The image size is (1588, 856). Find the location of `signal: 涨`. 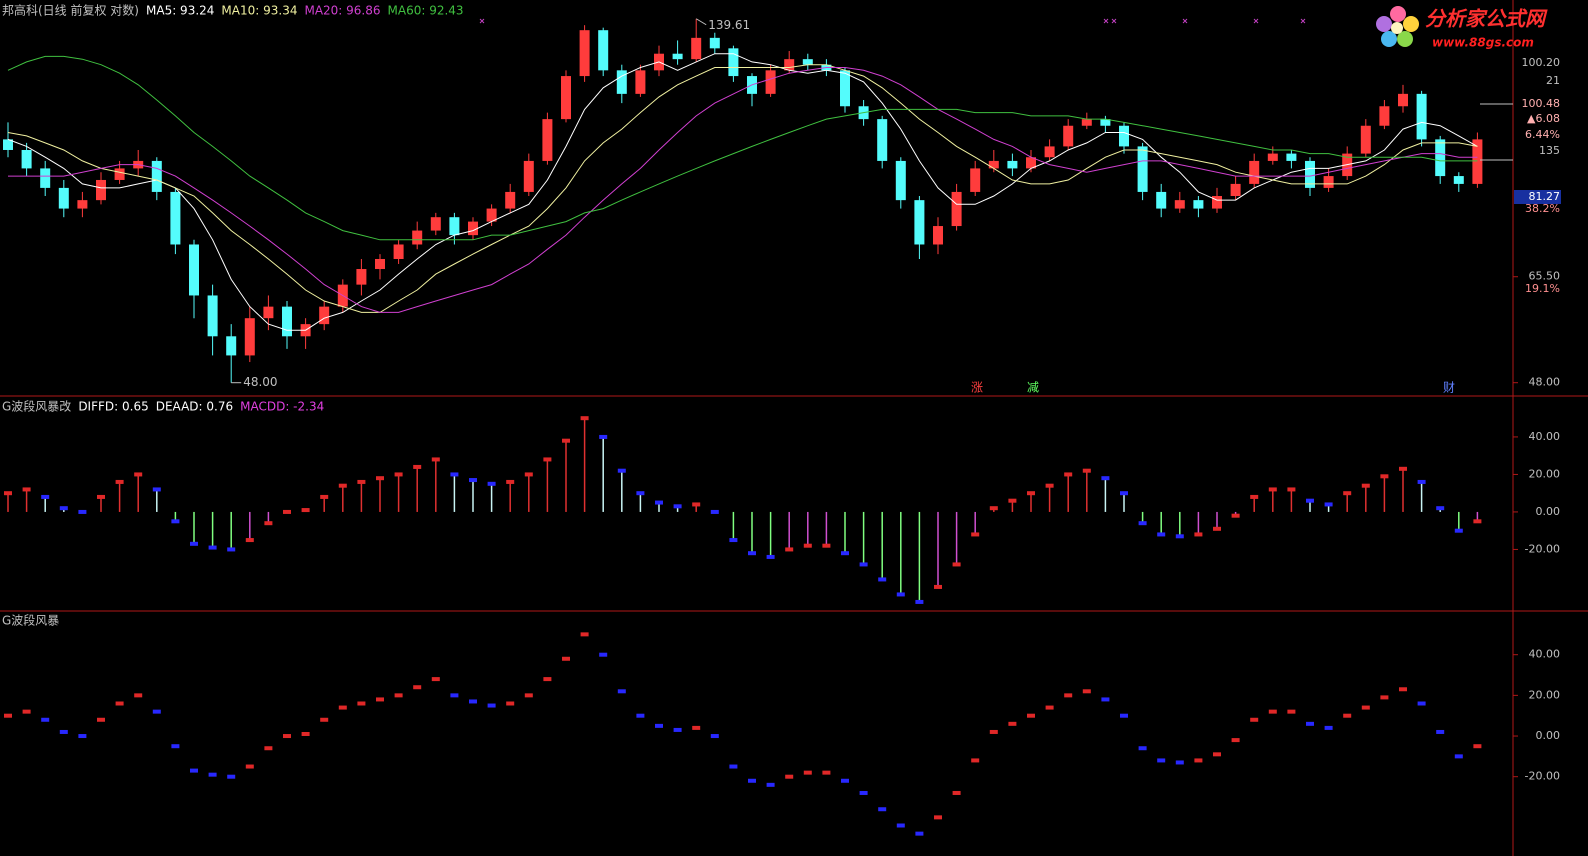

signal: 涨 is located at coordinates (977, 387).